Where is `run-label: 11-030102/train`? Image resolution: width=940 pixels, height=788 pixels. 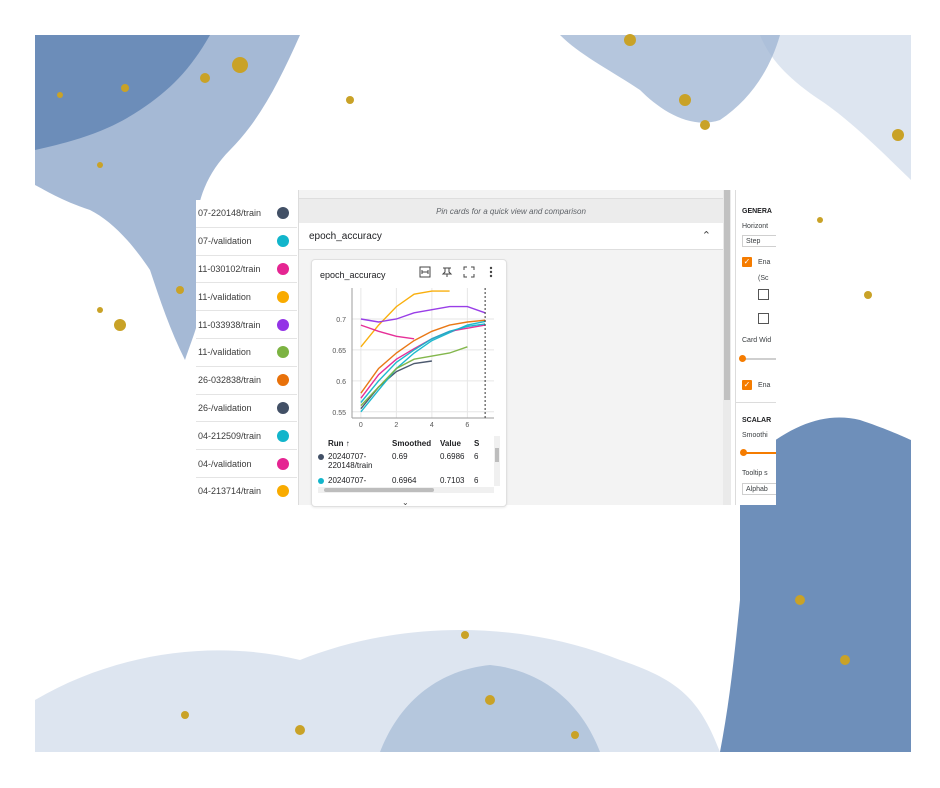
run-label: 11-030102/train is located at coordinates (229, 268).